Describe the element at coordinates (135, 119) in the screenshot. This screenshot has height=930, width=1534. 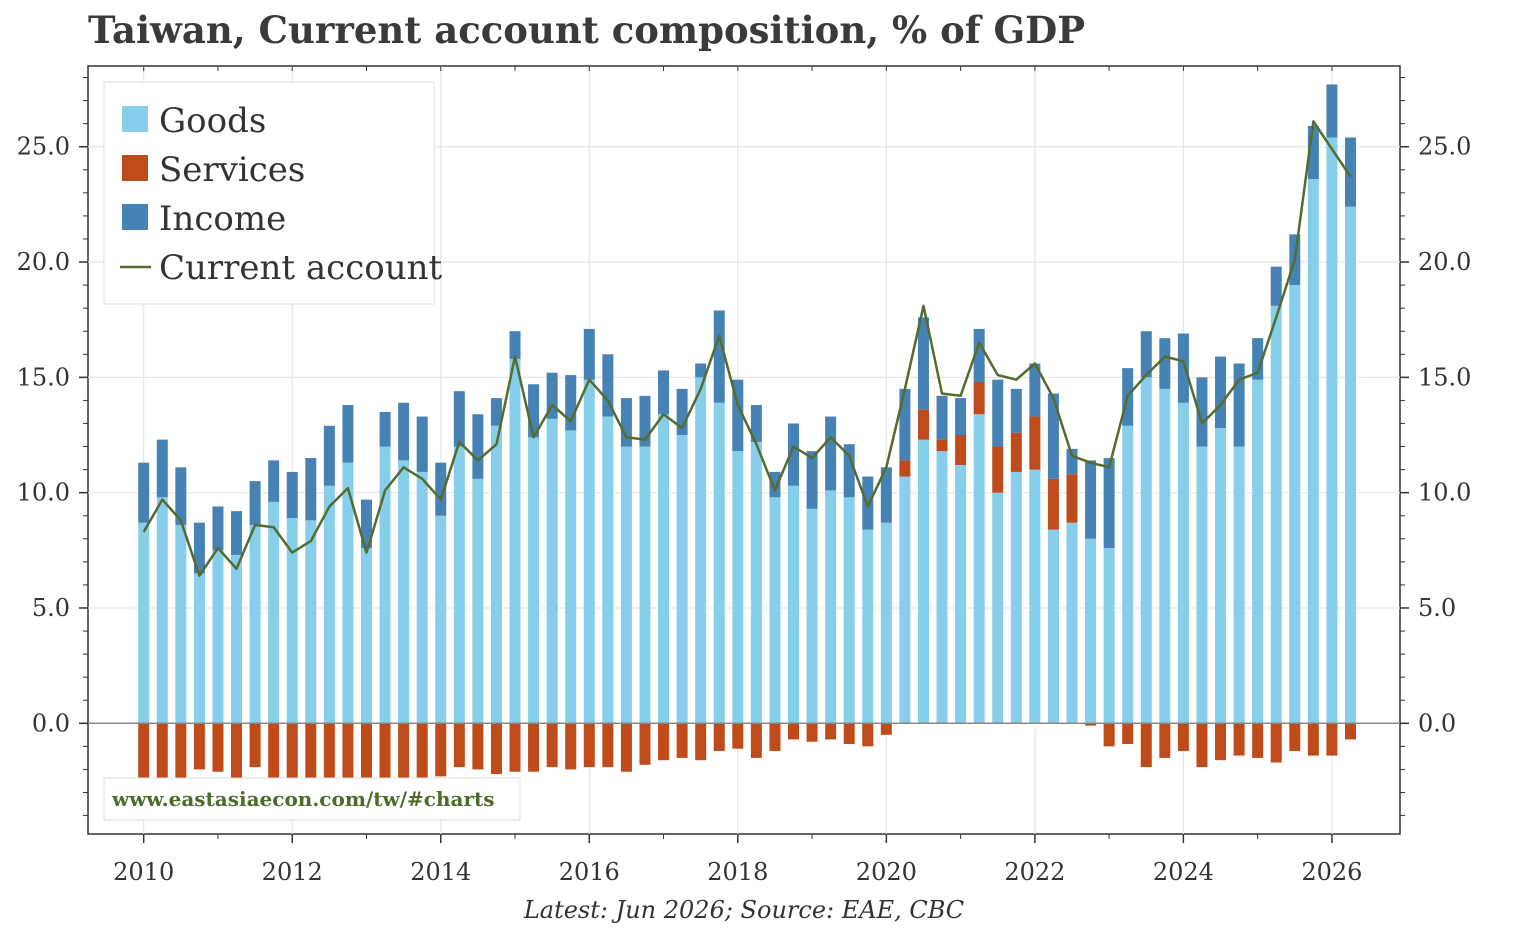
I see `legend-swatch-goods` at that location.